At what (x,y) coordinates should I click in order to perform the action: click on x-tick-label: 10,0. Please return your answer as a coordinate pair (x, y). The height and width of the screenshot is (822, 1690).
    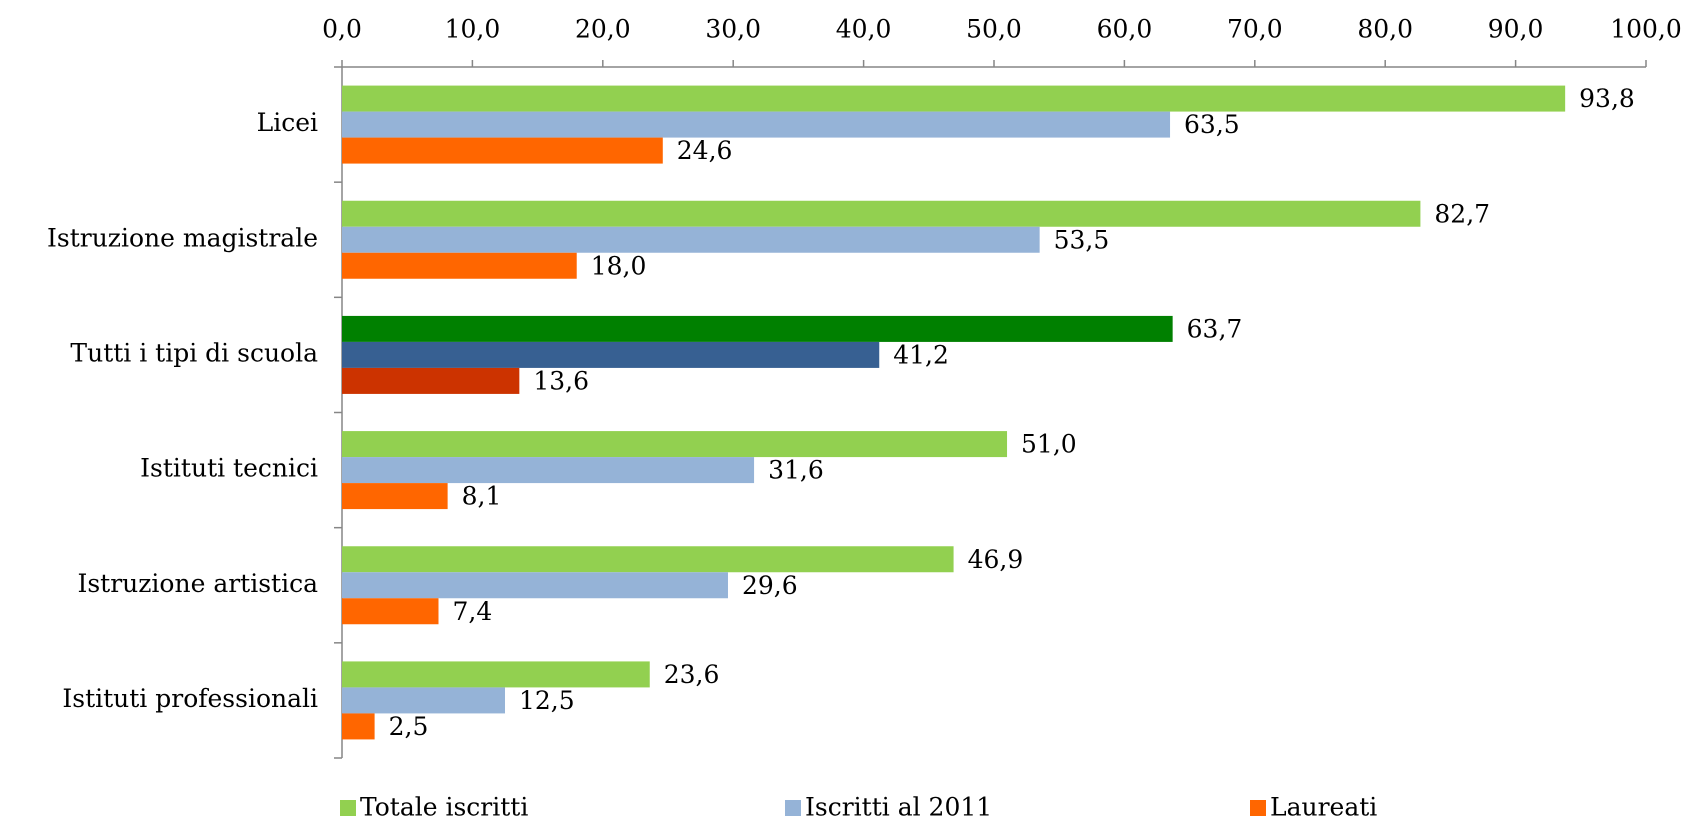
    Looking at the image, I should click on (473, 29).